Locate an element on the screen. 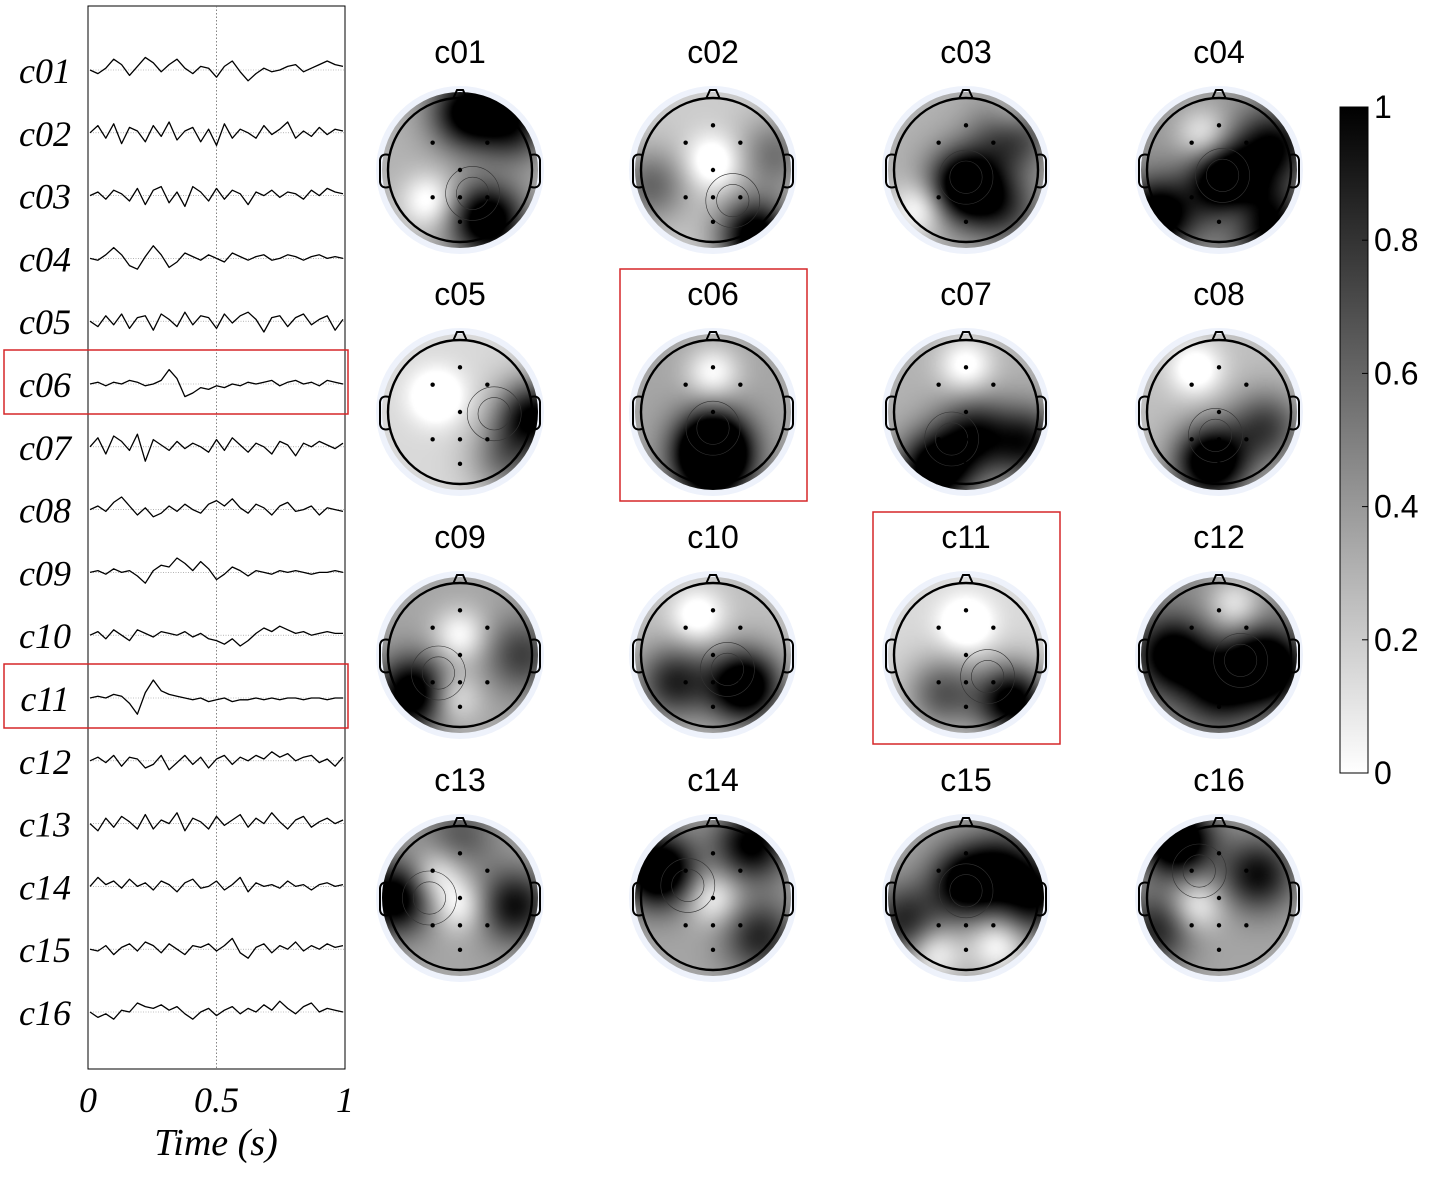 The width and height of the screenshot is (1445, 1186). colorbar-tick-label: 0.4 is located at coordinates (1396, 507).